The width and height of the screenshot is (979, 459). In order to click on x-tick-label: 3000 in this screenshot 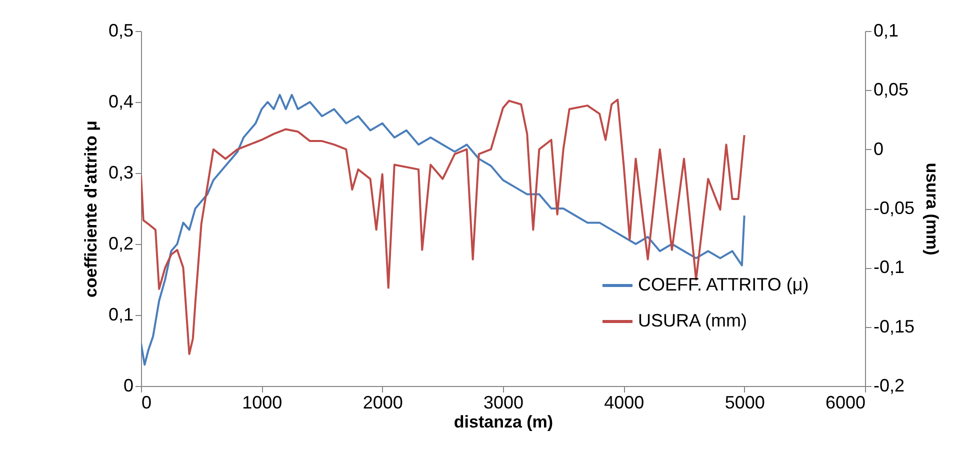, I will do `click(503, 402)`.